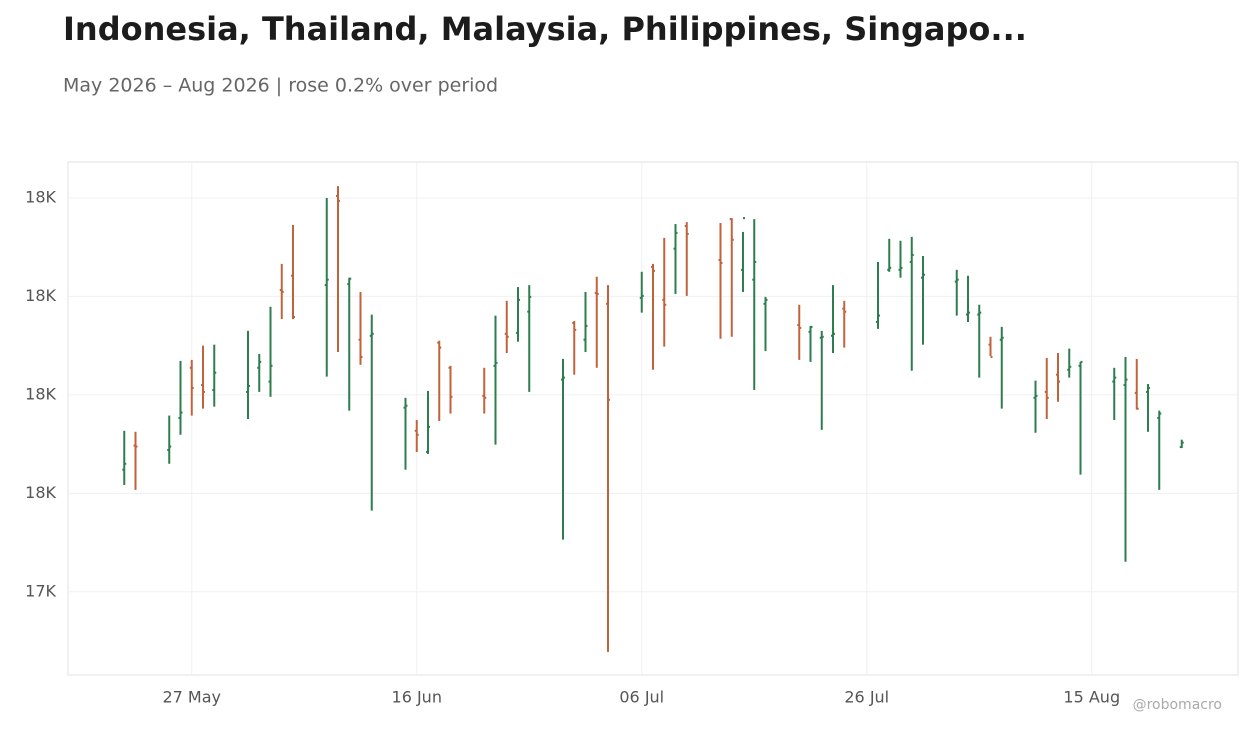 This screenshot has width=1260, height=732. What do you see at coordinates (866, 697) in the screenshot?
I see `x-tick-label: 26 Jul` at bounding box center [866, 697].